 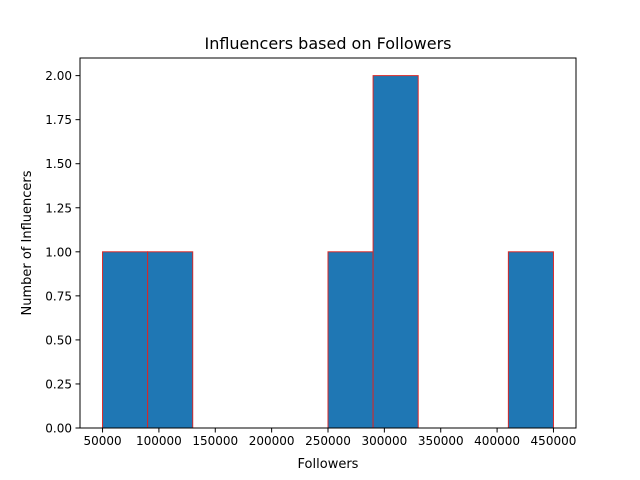 I want to click on chart-title: Influencers based on Followers, so click(x=327, y=43).